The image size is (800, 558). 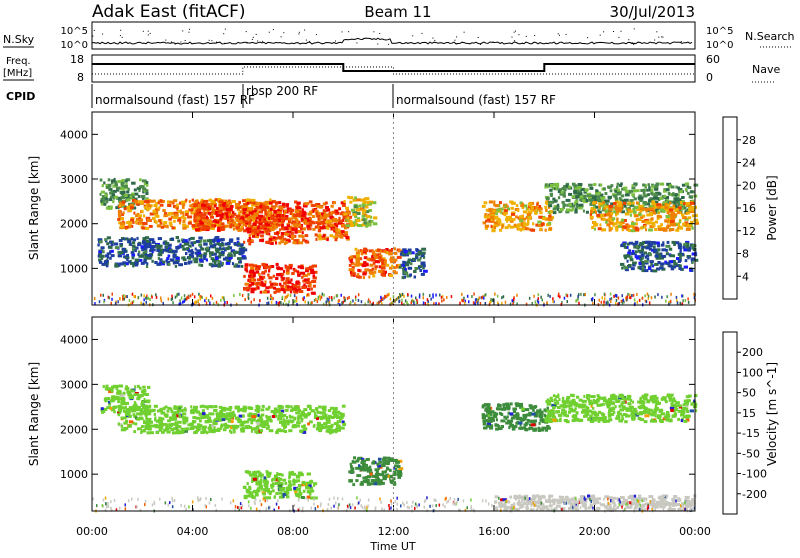 What do you see at coordinates (74, 179) in the screenshot?
I see `power-ytick-label: 3000` at bounding box center [74, 179].